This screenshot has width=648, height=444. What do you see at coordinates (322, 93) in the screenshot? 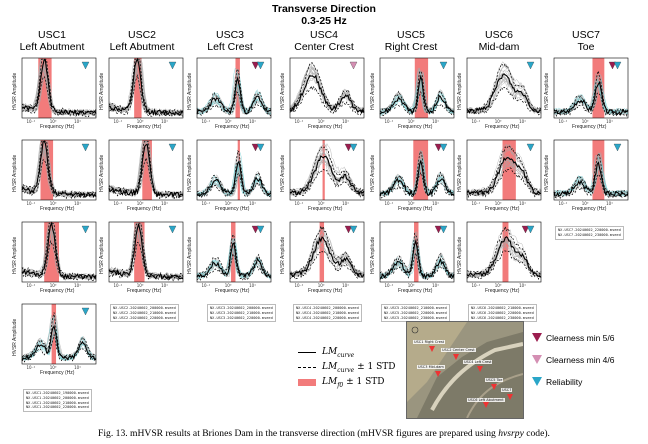
I see `hvsr-plot-usc4-row1: 10⁻¹ 10⁰ 10¹ HVSR Amplitude Frequency (Hz)` at bounding box center [322, 93].